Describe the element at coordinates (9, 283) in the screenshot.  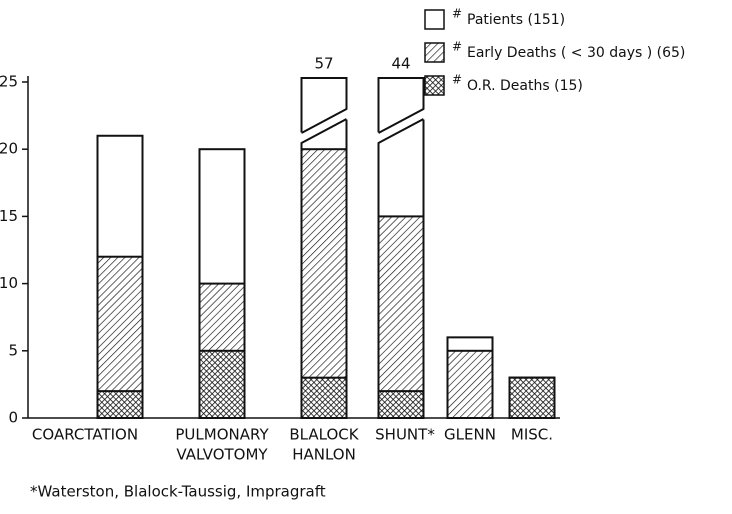
I see `y-tick-label: 10` at that location.